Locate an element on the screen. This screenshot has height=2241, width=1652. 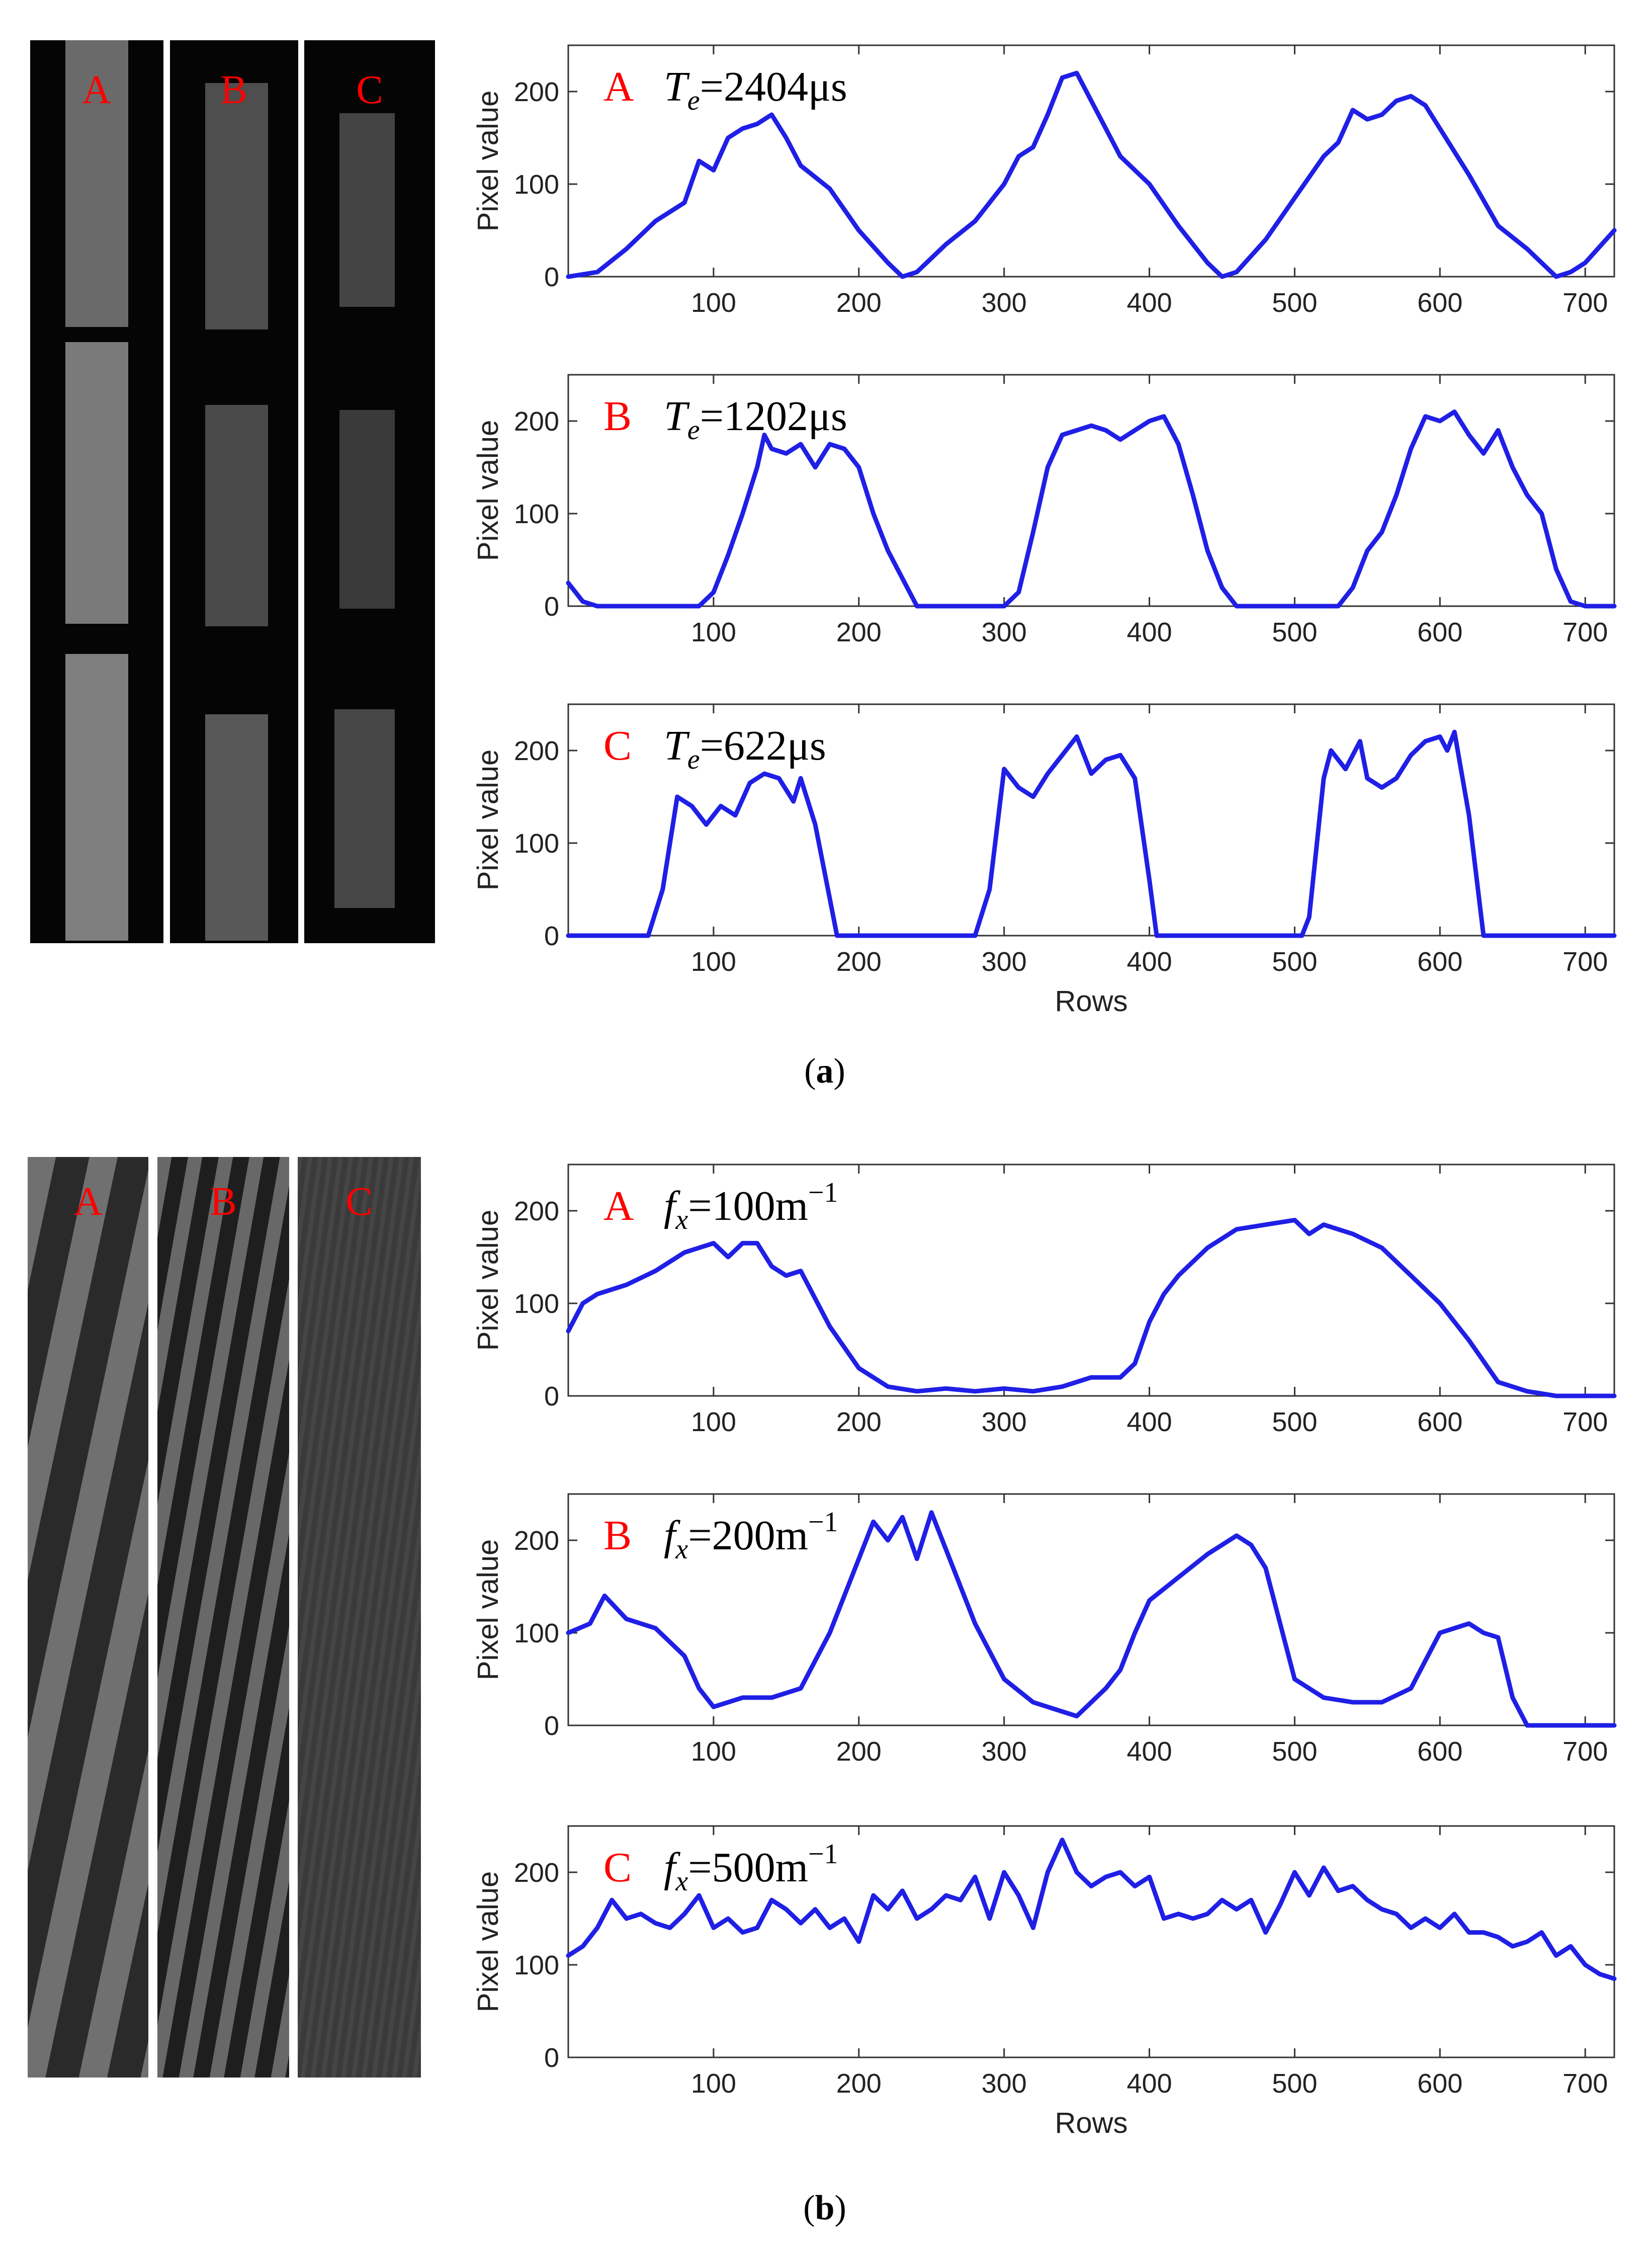
strip-a-B: B is located at coordinates (234, 492).